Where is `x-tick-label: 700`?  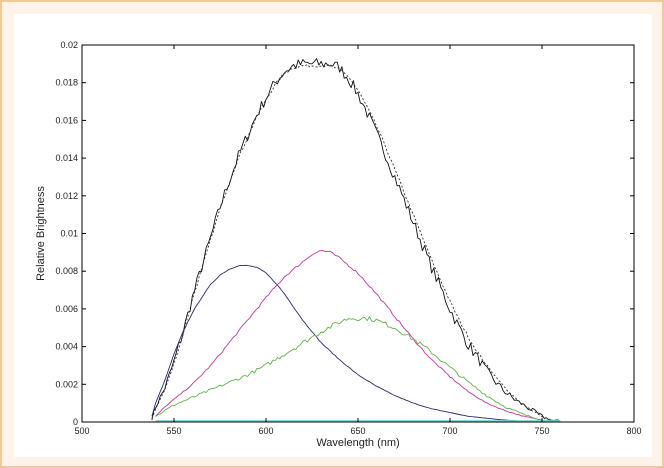 x-tick-label: 700 is located at coordinates (449, 431).